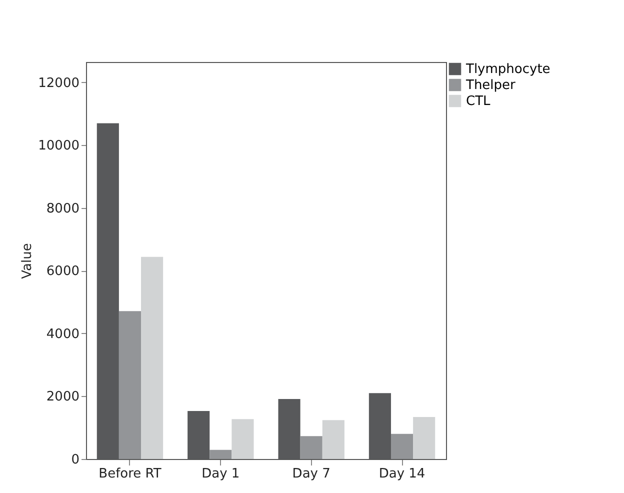 The width and height of the screenshot is (624, 493). What do you see at coordinates (63, 397) in the screenshot?
I see `y-tick-label: 2000` at bounding box center [63, 397].